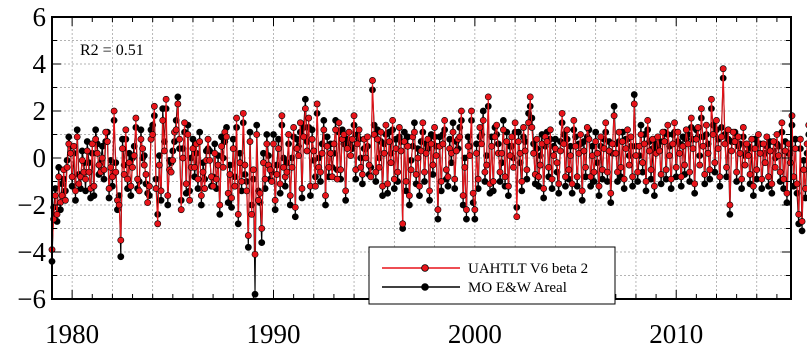 The height and width of the screenshot is (353, 807). I want to click on r2-annotation: R2 = 0.51, so click(112, 50).